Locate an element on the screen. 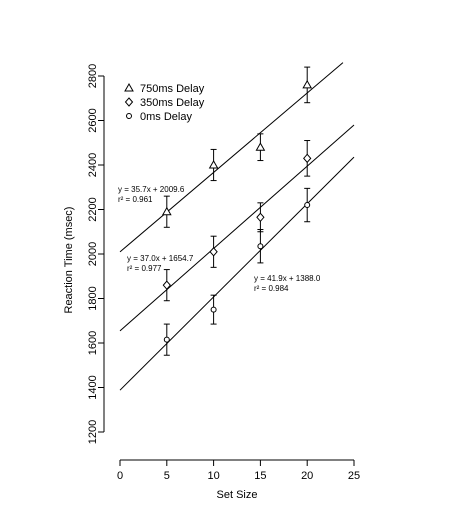 The image size is (474, 515). x-tick-label-0: 0 is located at coordinates (120, 476).